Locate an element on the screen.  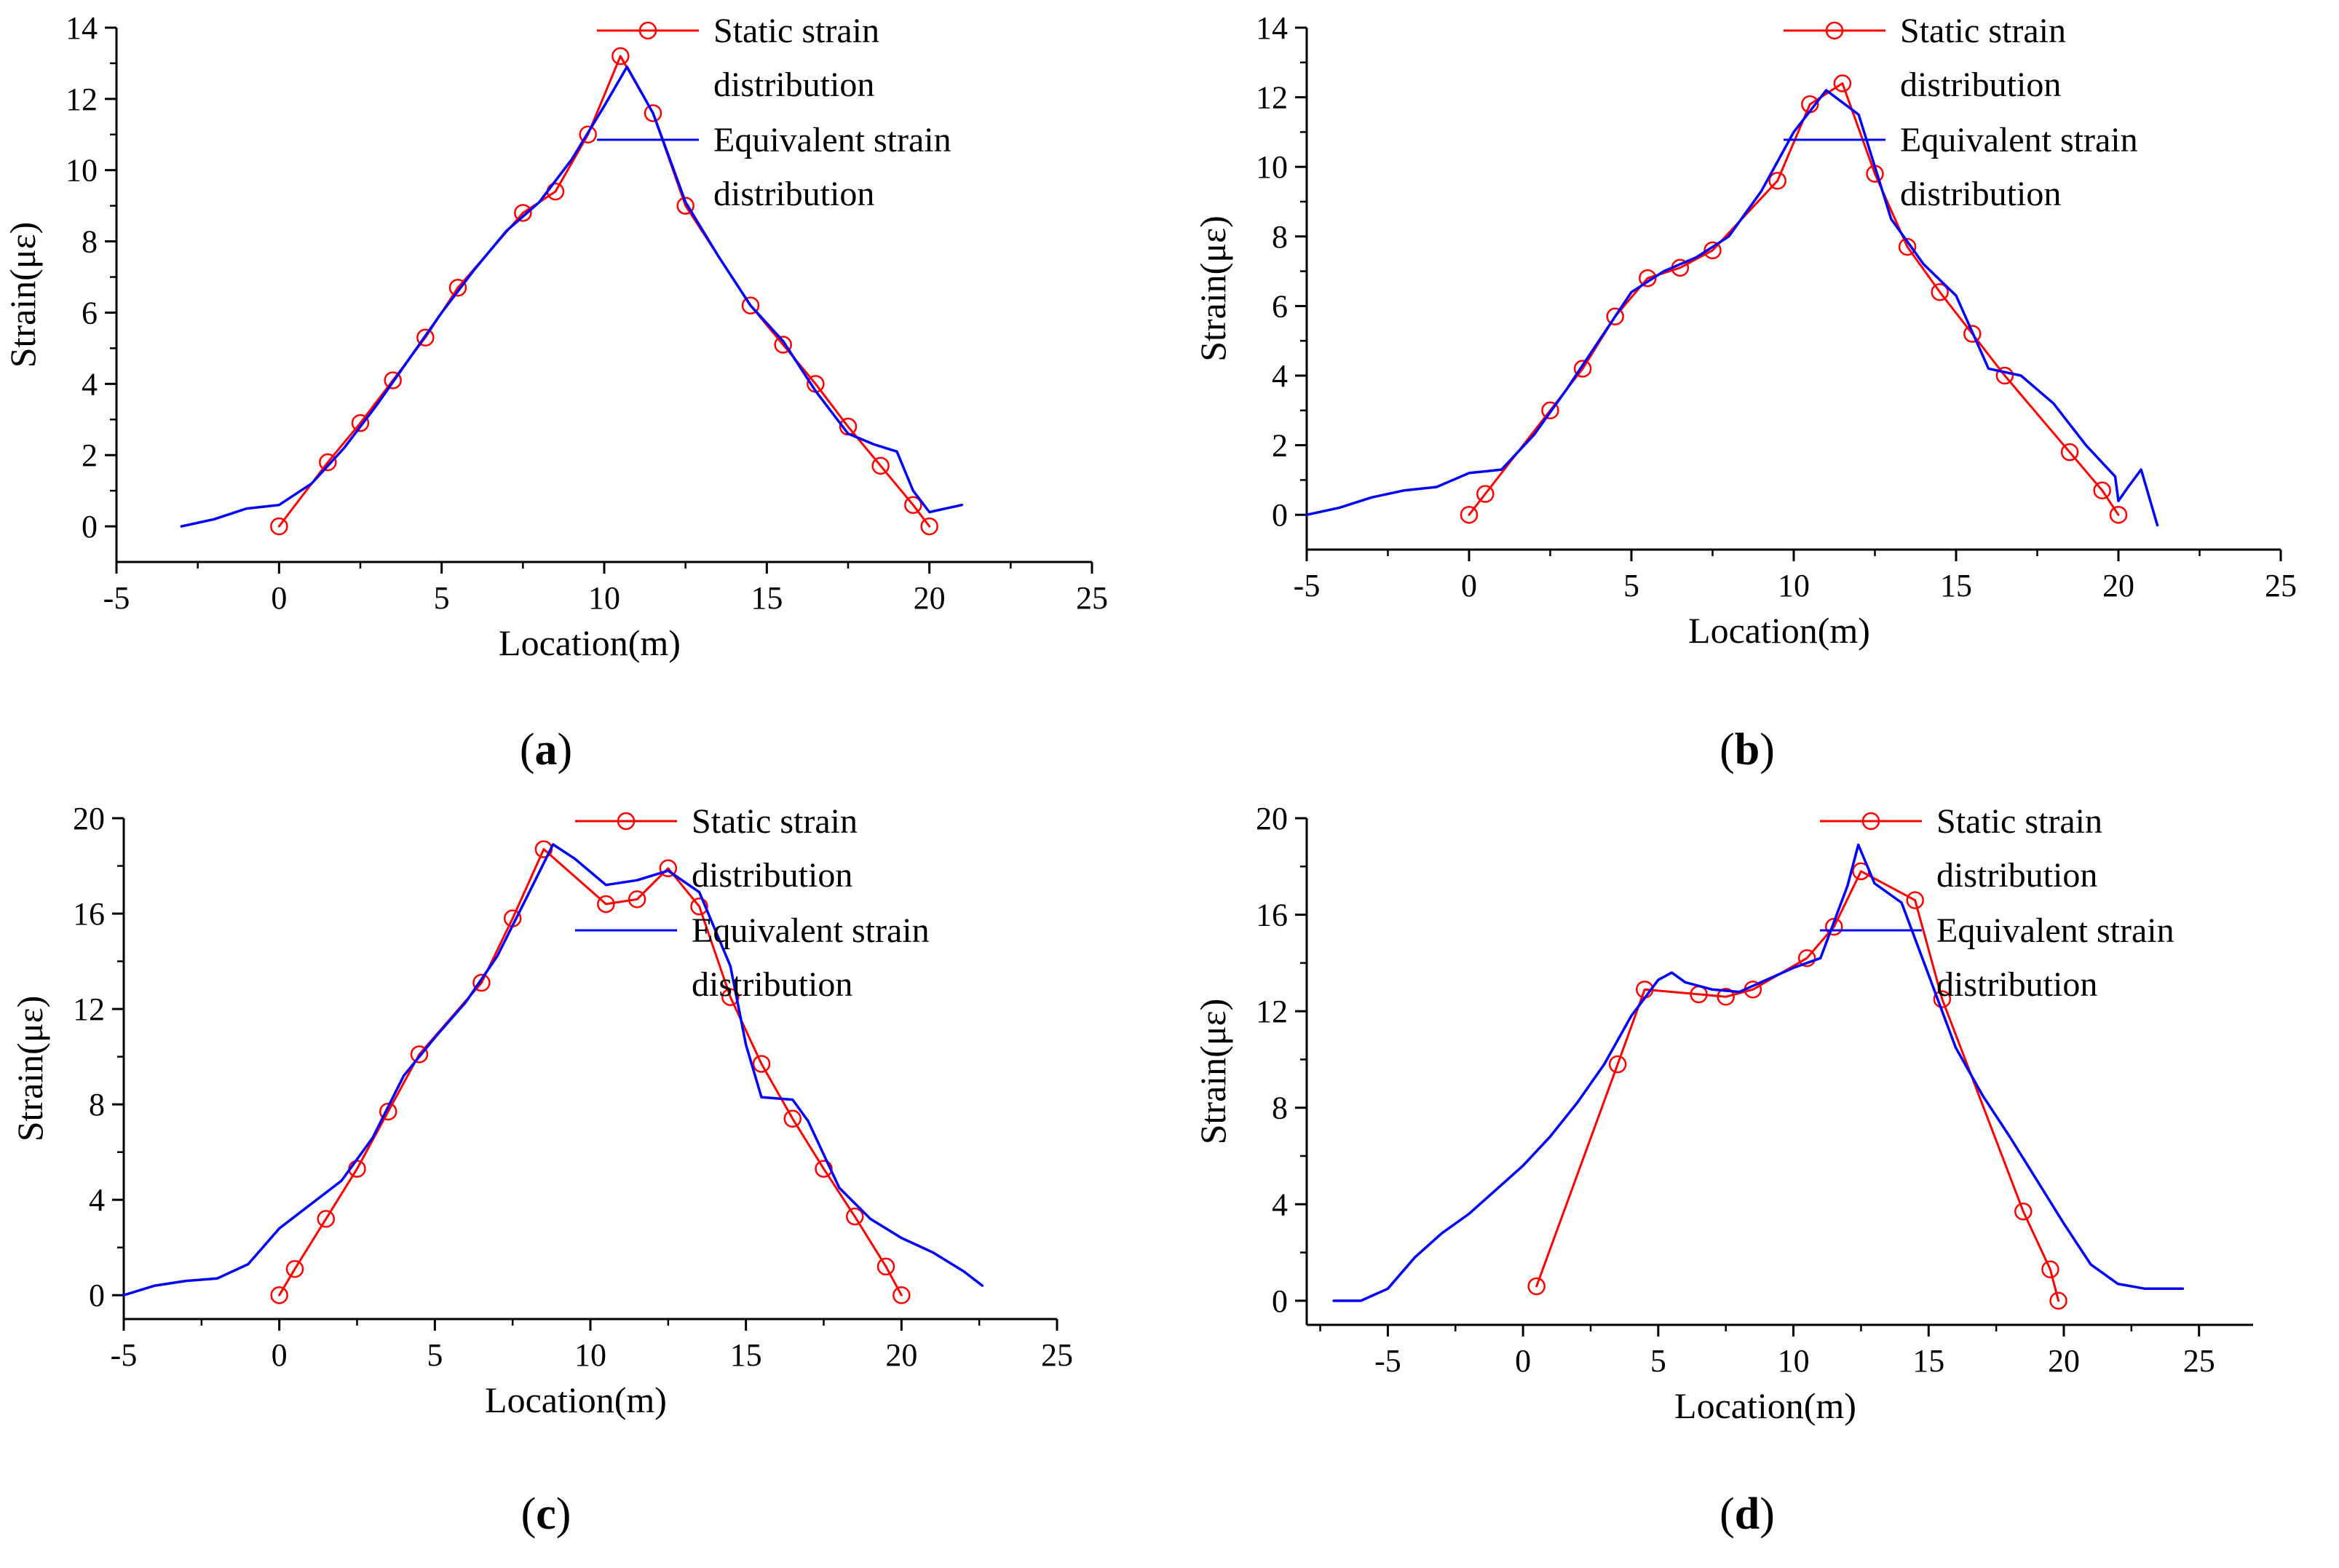
y-tick-label: 16 is located at coordinates (1272, 916).